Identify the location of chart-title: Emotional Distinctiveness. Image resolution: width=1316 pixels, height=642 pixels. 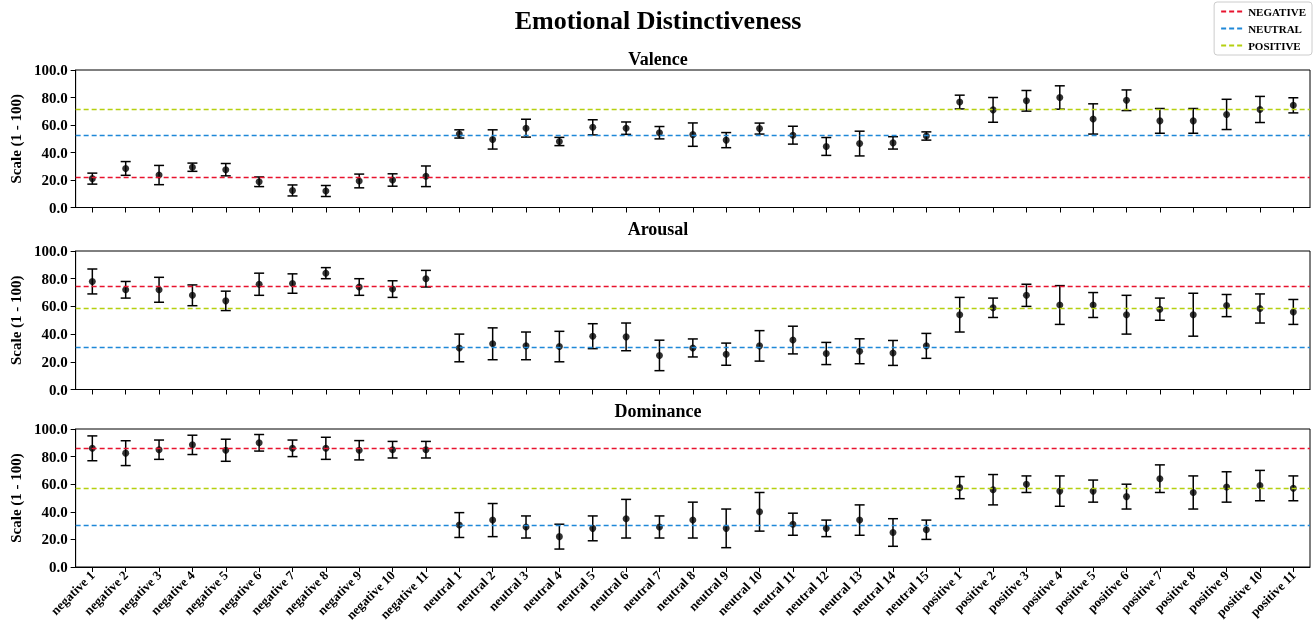
(658, 20).